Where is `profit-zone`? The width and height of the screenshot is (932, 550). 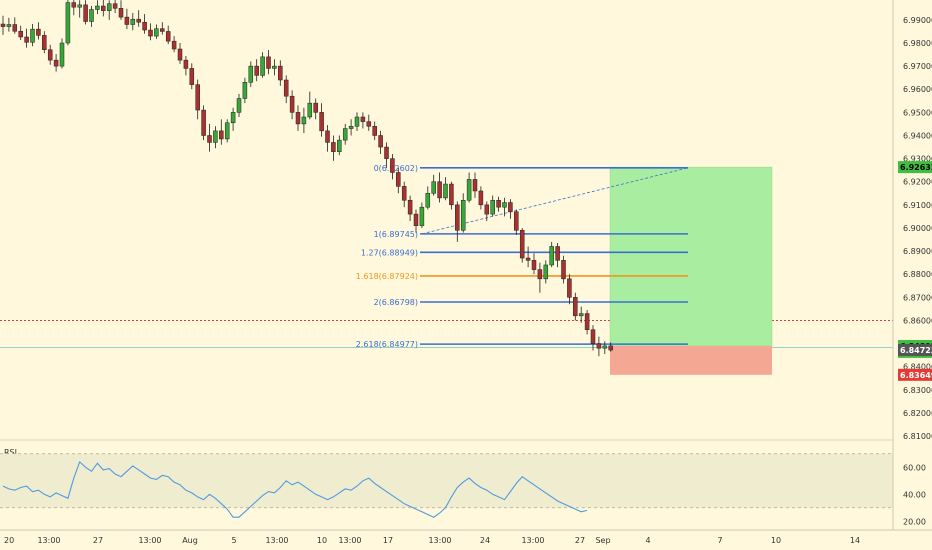
profit-zone is located at coordinates (691, 256).